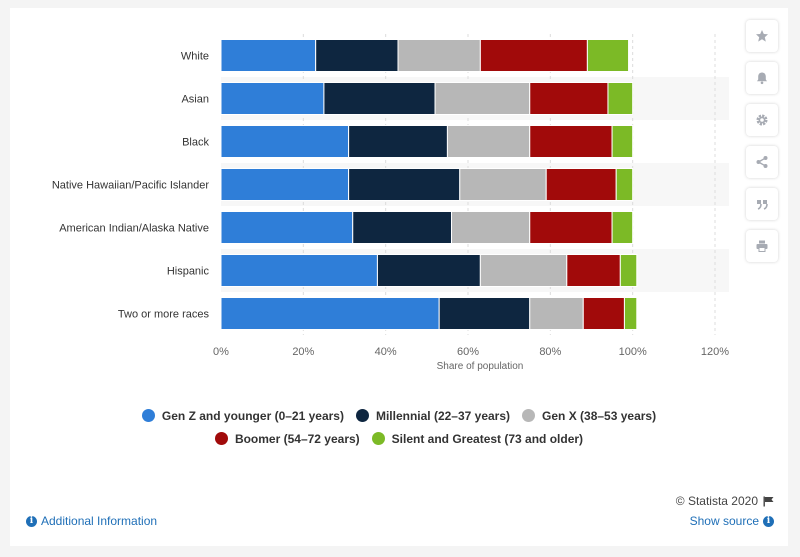  Describe the element at coordinates (221, 352) in the screenshot. I see `x-tick-label: 0%` at that location.